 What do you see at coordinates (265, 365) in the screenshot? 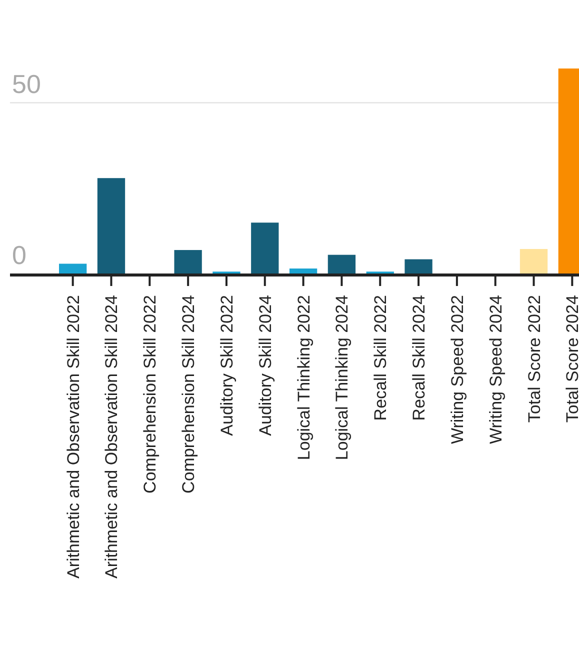
I see `x-tick-label: Auditory Skill 2024` at bounding box center [265, 365].